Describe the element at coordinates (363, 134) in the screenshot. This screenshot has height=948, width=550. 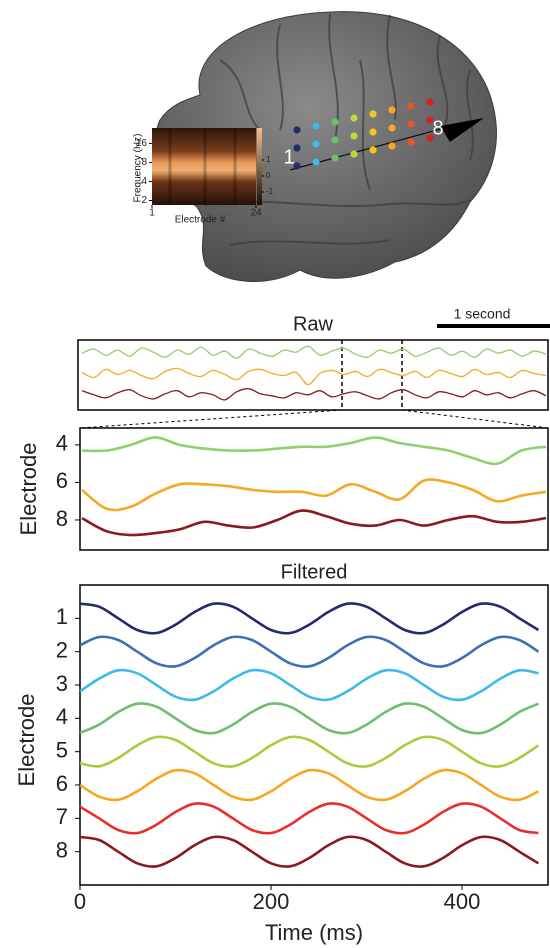
I see `electrode-grid` at that location.